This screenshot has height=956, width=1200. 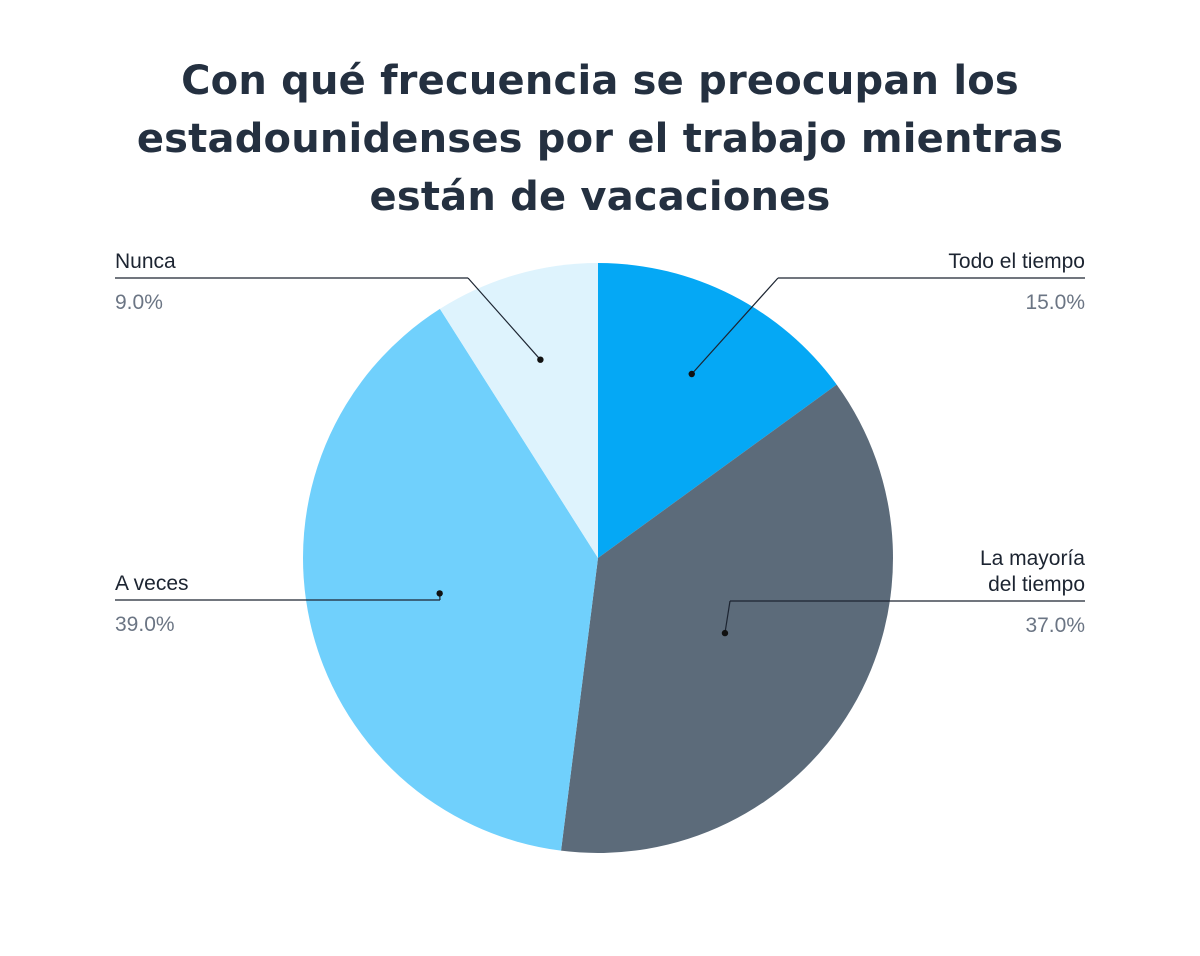 I want to click on chart-title-line-3: están de vacaciones, so click(x=600, y=197).